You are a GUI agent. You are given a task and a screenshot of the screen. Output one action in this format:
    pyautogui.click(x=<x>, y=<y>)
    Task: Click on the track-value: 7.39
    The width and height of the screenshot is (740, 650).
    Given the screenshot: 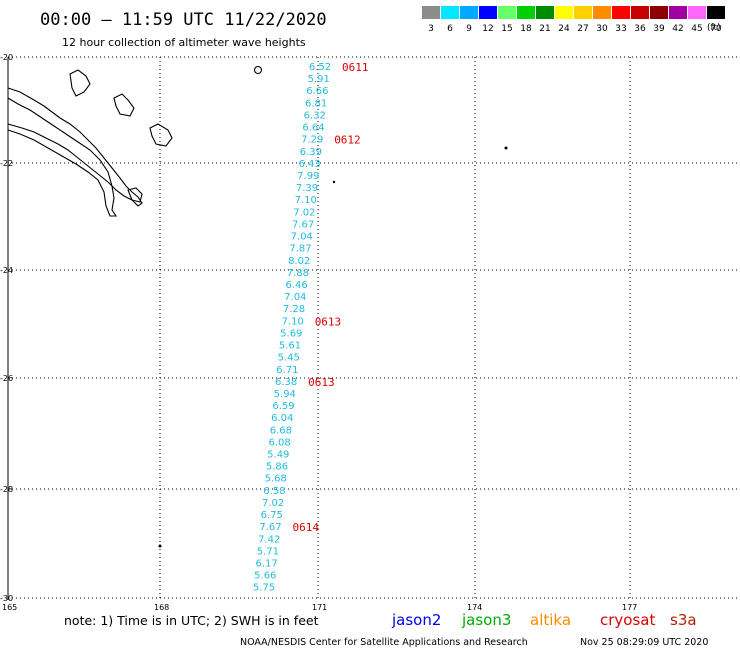 What is the action you would take?
    pyautogui.click(x=307, y=188)
    